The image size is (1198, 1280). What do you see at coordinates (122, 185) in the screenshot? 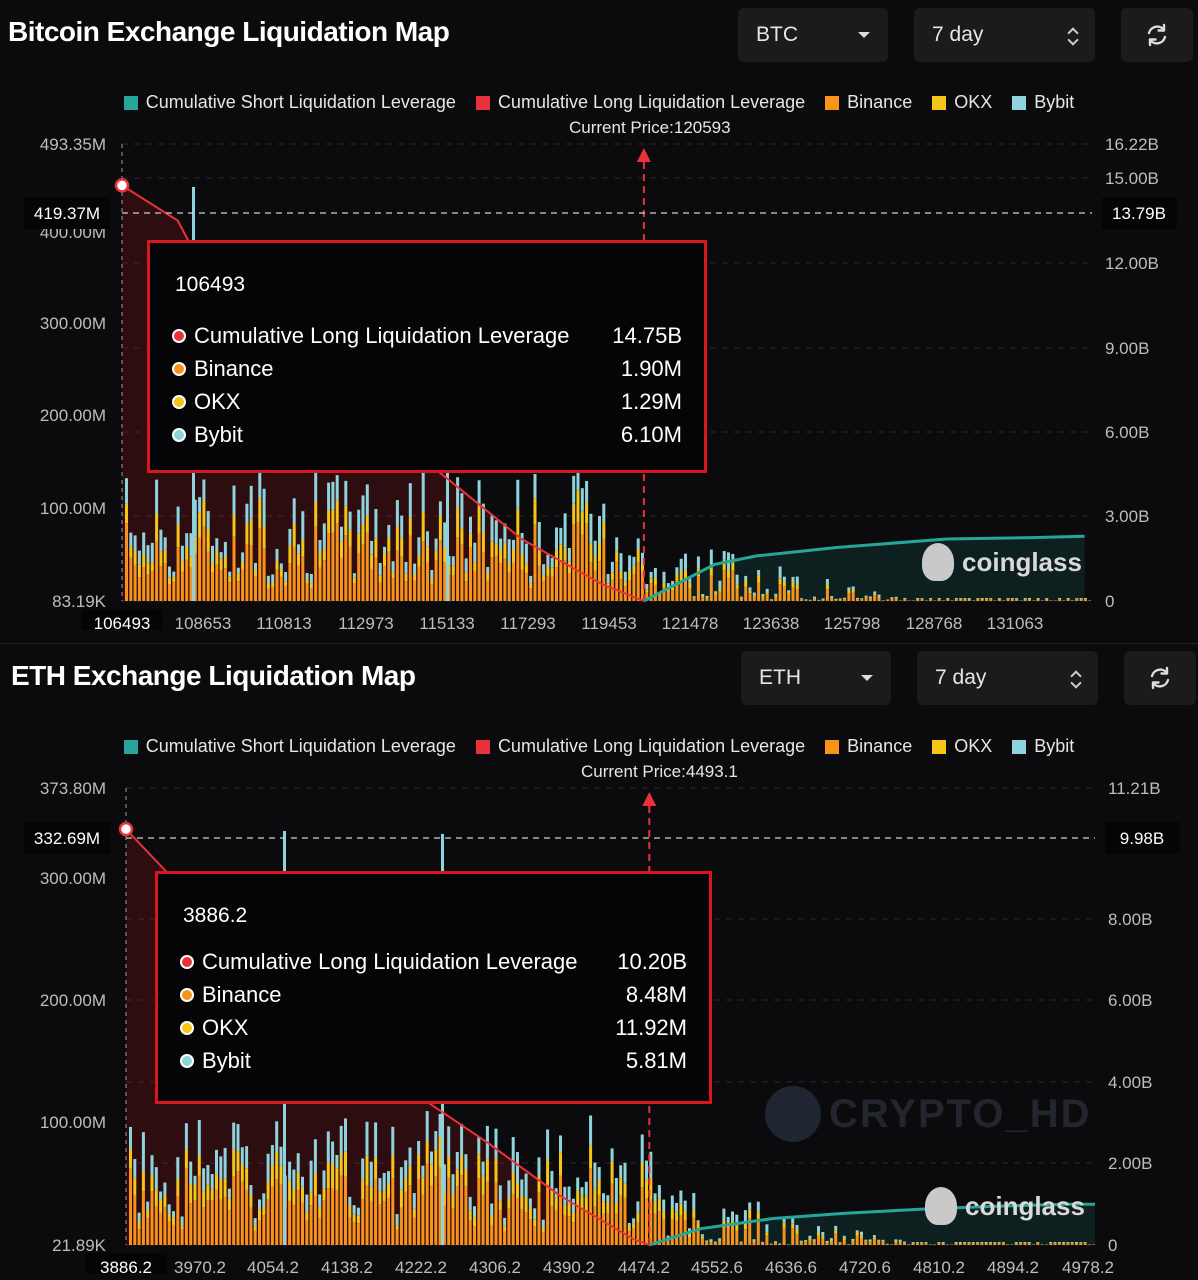
I see `crosshair-point` at bounding box center [122, 185].